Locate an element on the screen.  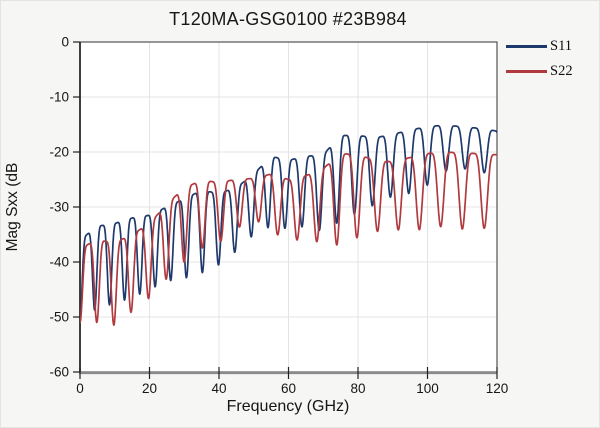
x-tick-label: 80 is located at coordinates (357, 388).